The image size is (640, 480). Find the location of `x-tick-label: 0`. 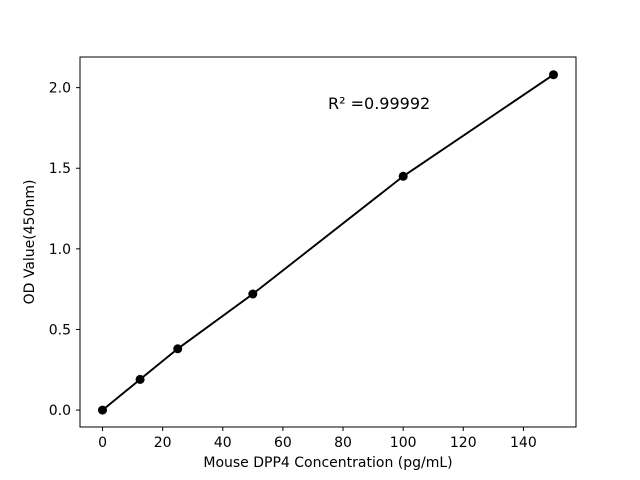

x-tick-label: 0 is located at coordinates (102, 443).